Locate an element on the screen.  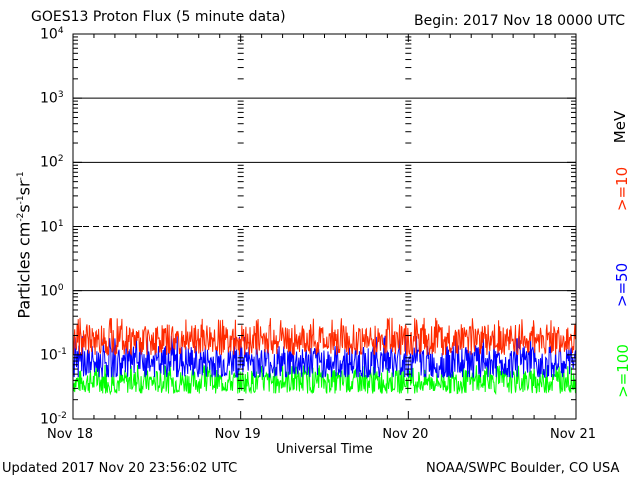
begin-date: Begin: 2017 Nov 18 0000 UTC is located at coordinates (519, 21).